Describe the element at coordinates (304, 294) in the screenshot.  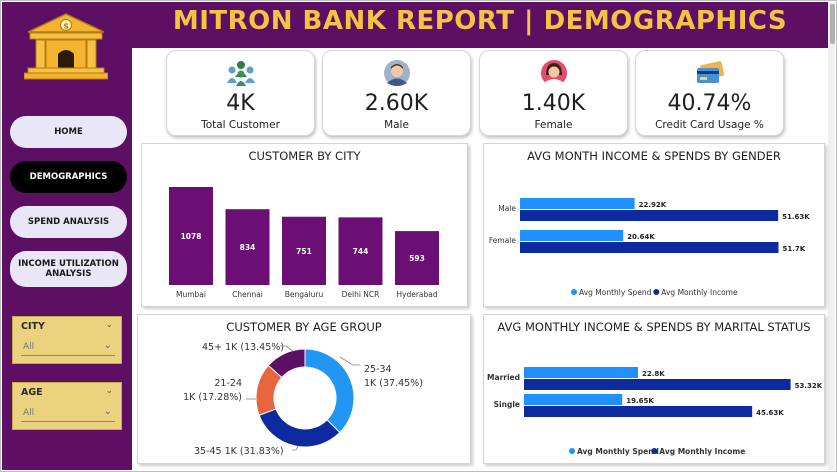
I see `x-tick-label: Bengaluru` at that location.